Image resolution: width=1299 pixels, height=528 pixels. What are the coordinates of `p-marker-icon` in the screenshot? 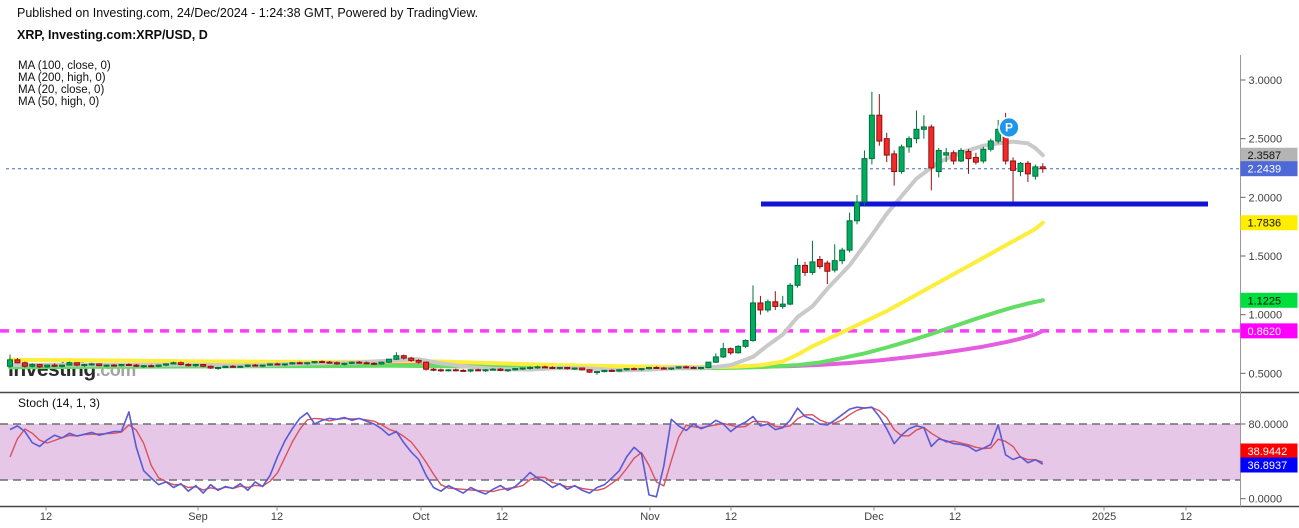 It's located at (1009, 127).